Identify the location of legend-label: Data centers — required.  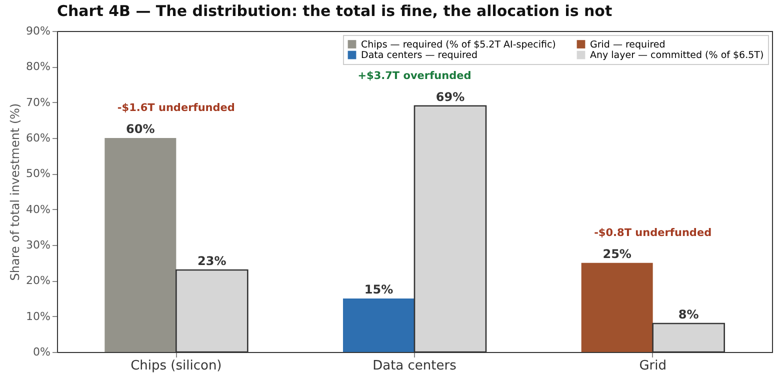
(419, 55).